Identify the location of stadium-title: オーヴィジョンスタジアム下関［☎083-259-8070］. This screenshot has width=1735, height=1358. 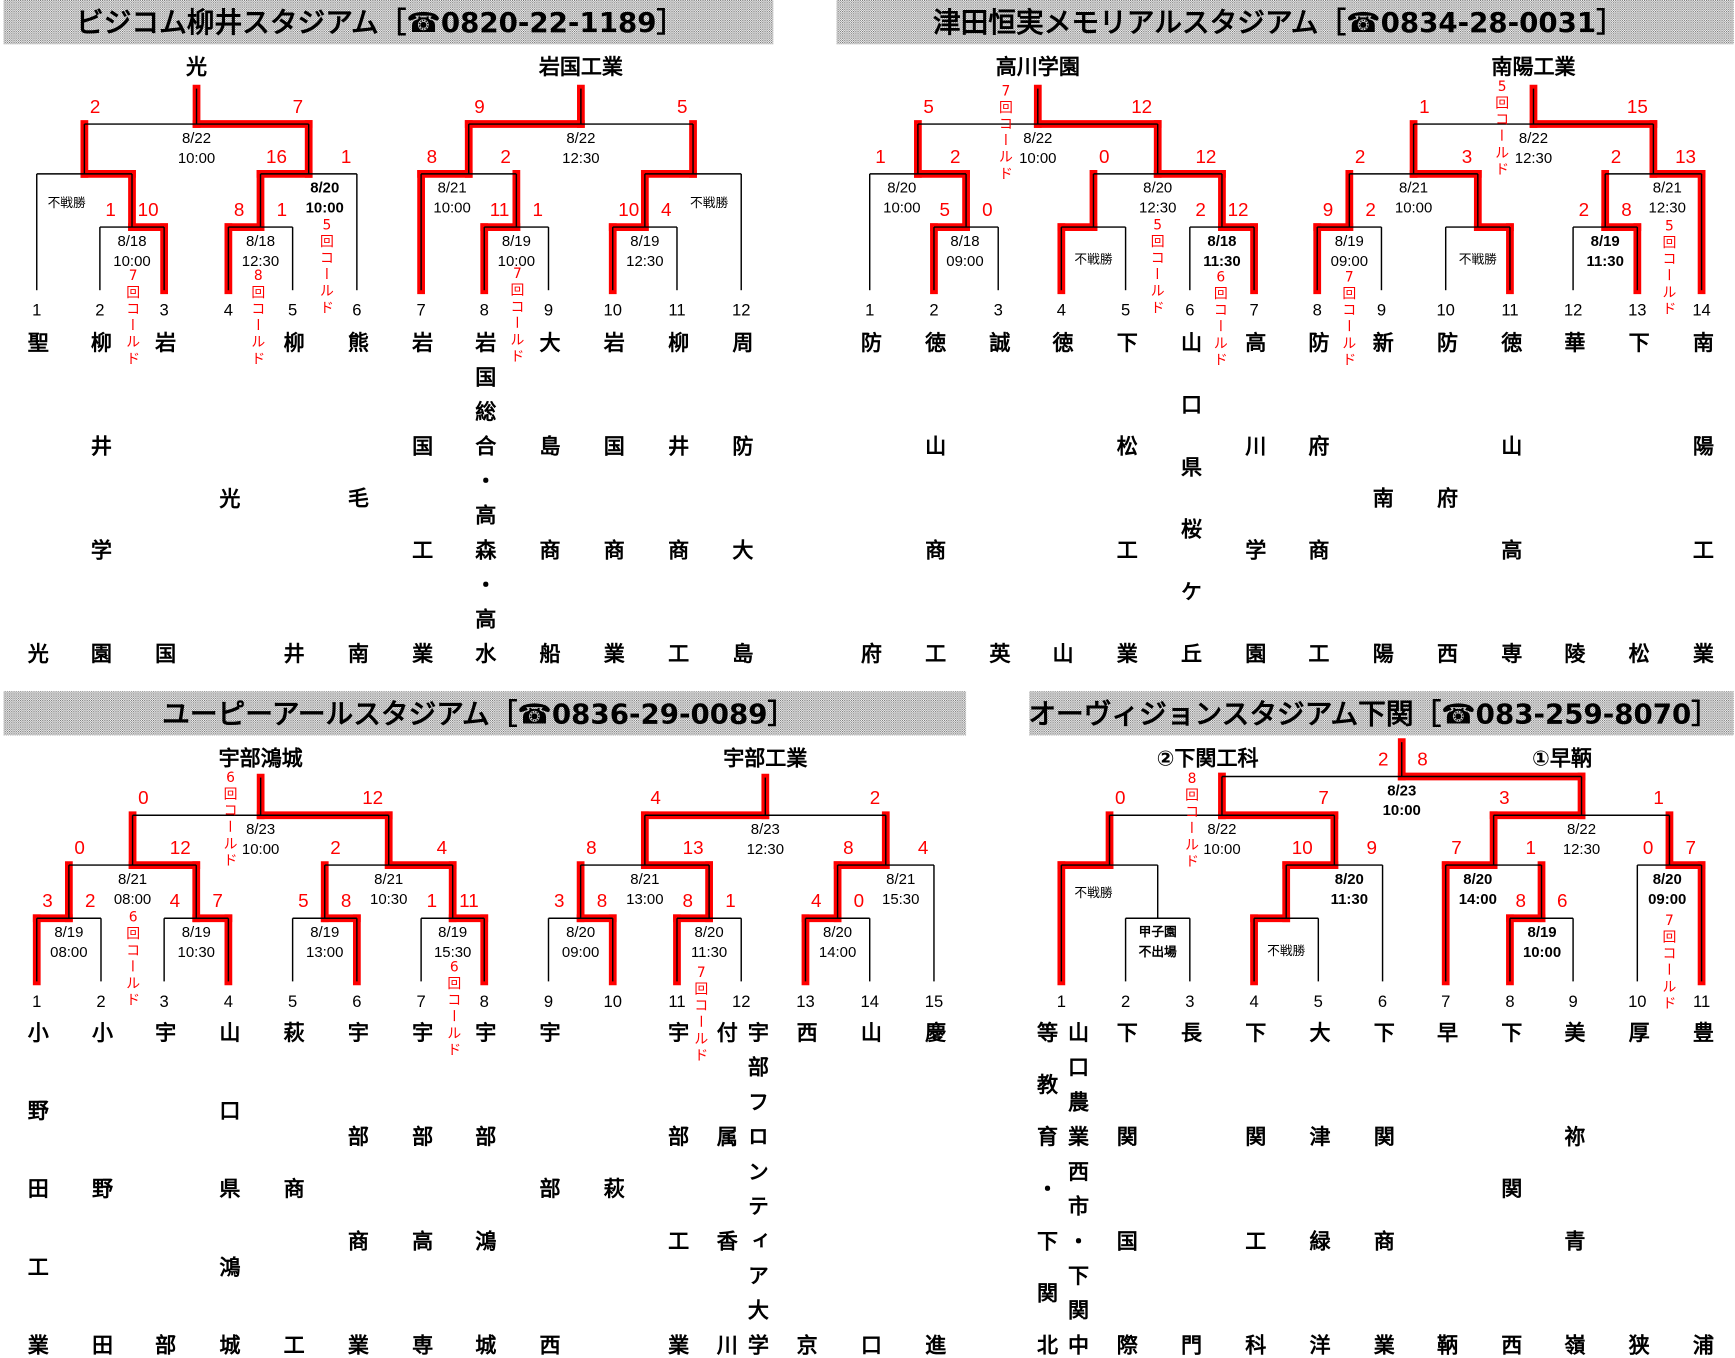
(1373, 713).